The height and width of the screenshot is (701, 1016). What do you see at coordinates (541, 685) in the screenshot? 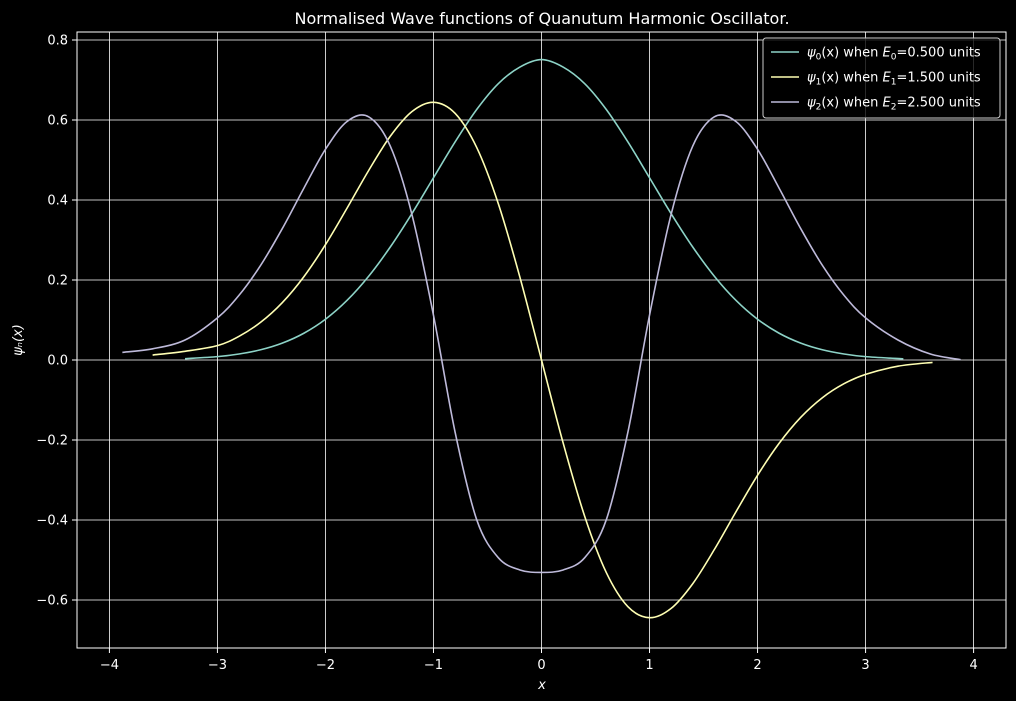
I see `x-axis-label: x` at bounding box center [541, 685].